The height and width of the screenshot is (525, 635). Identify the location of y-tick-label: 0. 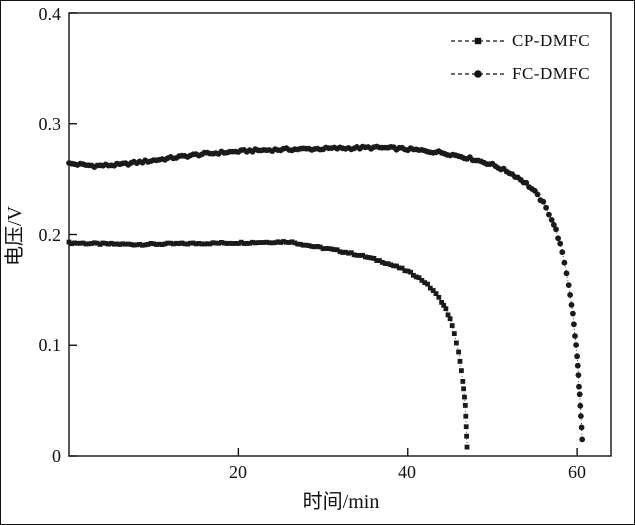
(56, 456).